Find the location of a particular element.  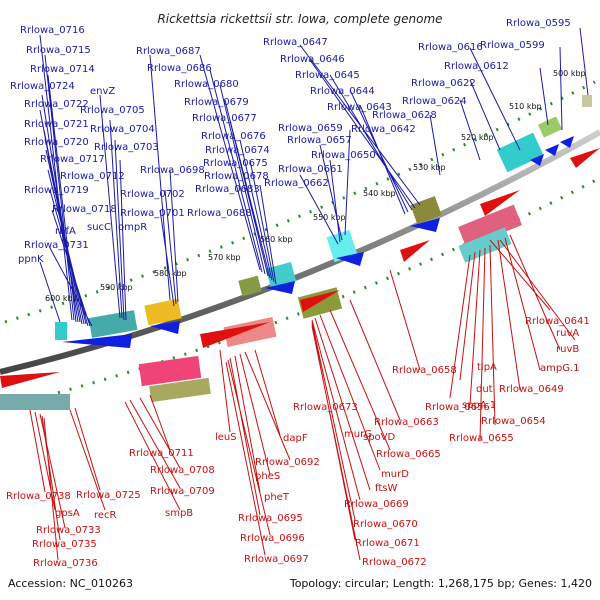

gene-label: rbfA is located at coordinates (65, 231).